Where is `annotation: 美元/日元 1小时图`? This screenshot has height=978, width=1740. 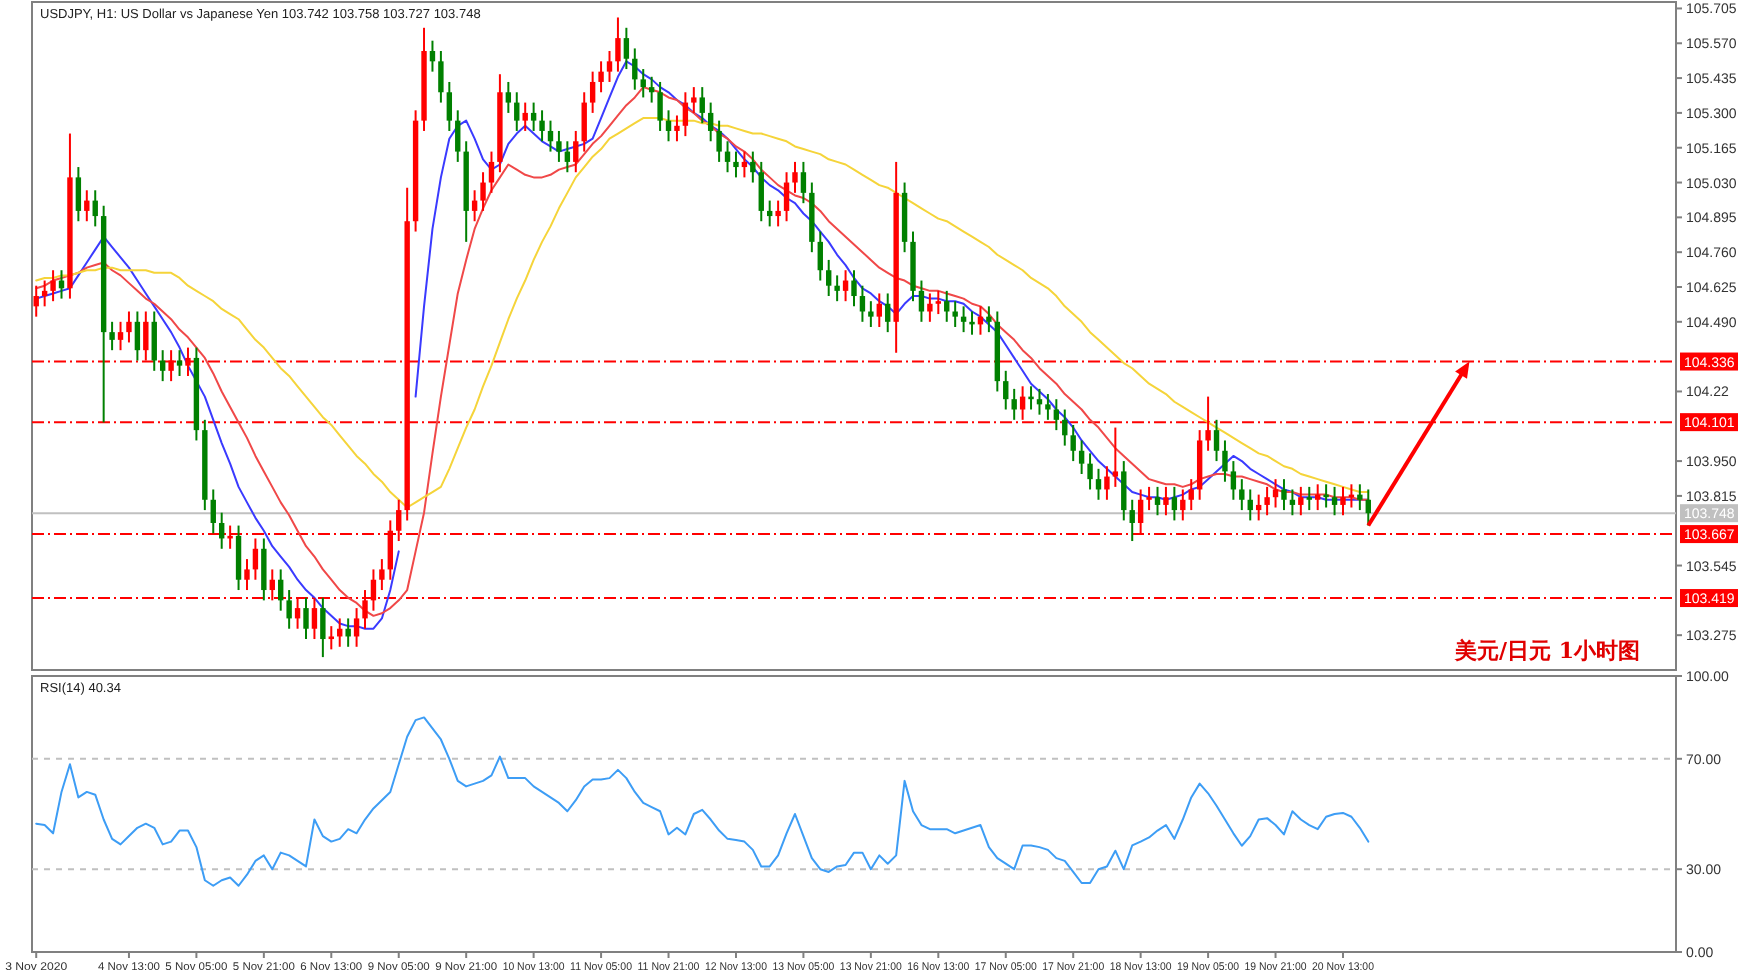
annotation: 美元/日元 1小时图 is located at coordinates (1546, 651).